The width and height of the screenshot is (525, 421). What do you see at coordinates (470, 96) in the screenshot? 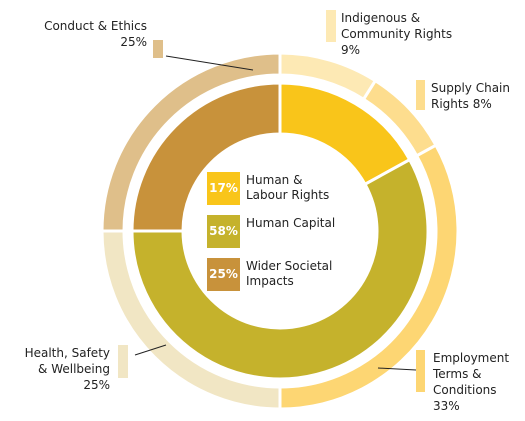
I see `segment-name: Supply Chain Rights` at bounding box center [470, 96].